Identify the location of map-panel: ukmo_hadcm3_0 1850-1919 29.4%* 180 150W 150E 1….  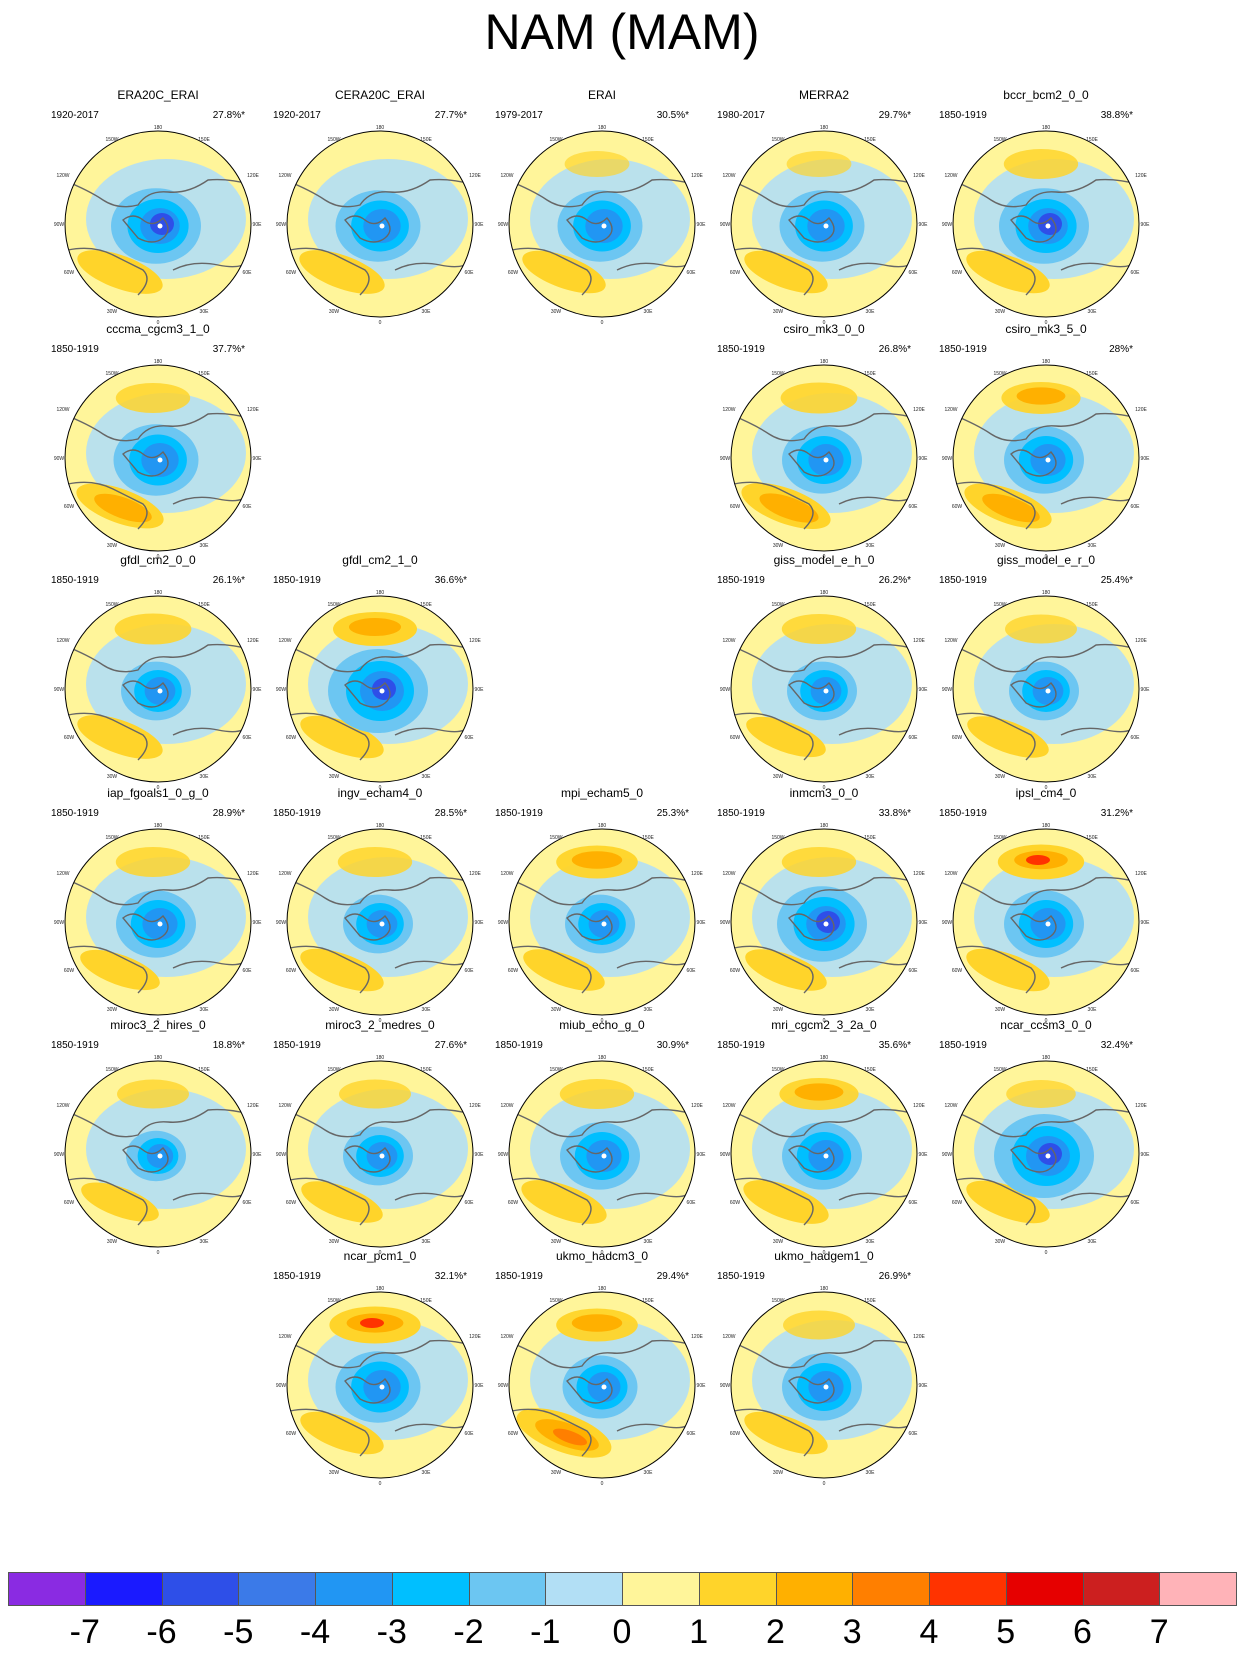
(602, 1371).